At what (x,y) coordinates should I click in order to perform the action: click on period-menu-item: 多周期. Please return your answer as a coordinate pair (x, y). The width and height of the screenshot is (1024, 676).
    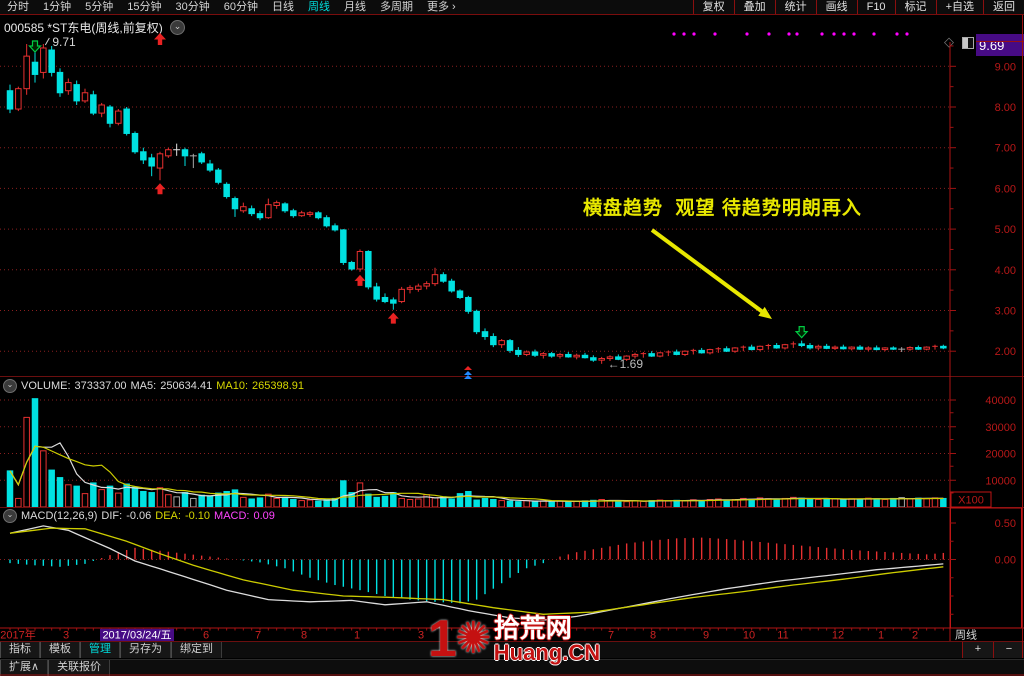
    Looking at the image, I should click on (396, 7).